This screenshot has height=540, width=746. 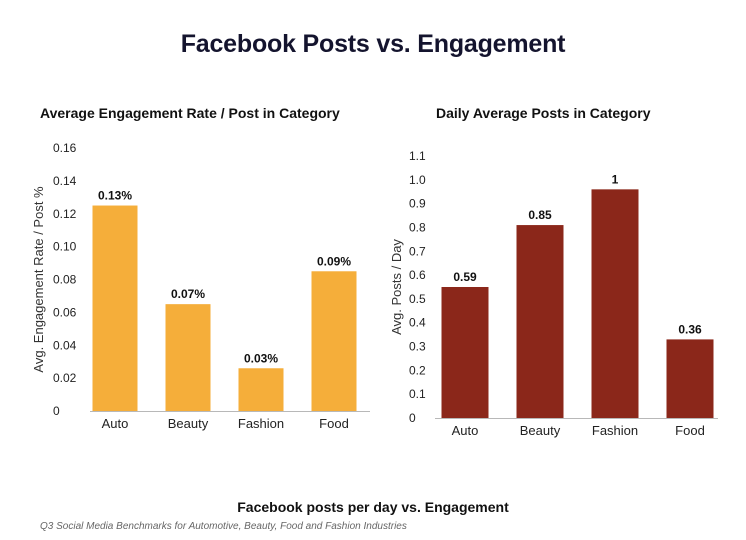 I want to click on y-tick-label: 1.1, so click(x=417, y=156).